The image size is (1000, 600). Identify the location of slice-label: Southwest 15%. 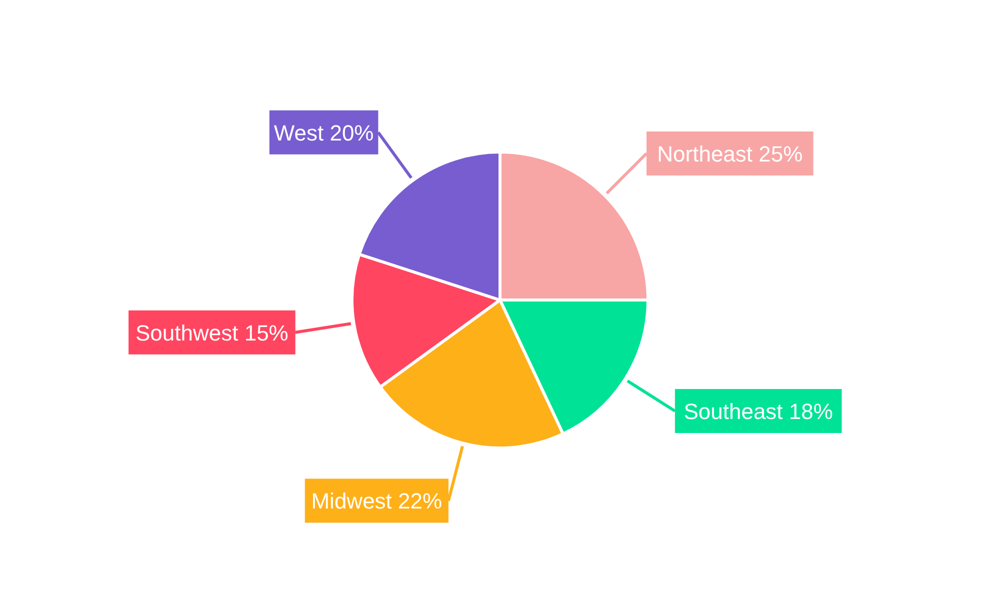
(212, 333).